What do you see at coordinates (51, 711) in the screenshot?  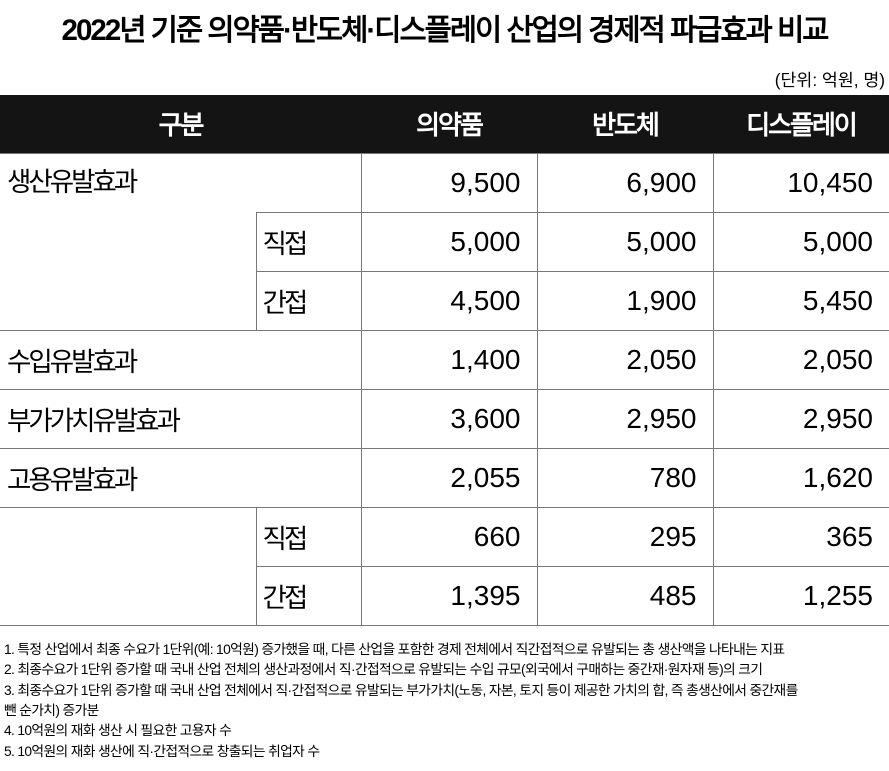 I see `footnote-3-continued: 뺀 순가치) 증가분` at bounding box center [51, 711].